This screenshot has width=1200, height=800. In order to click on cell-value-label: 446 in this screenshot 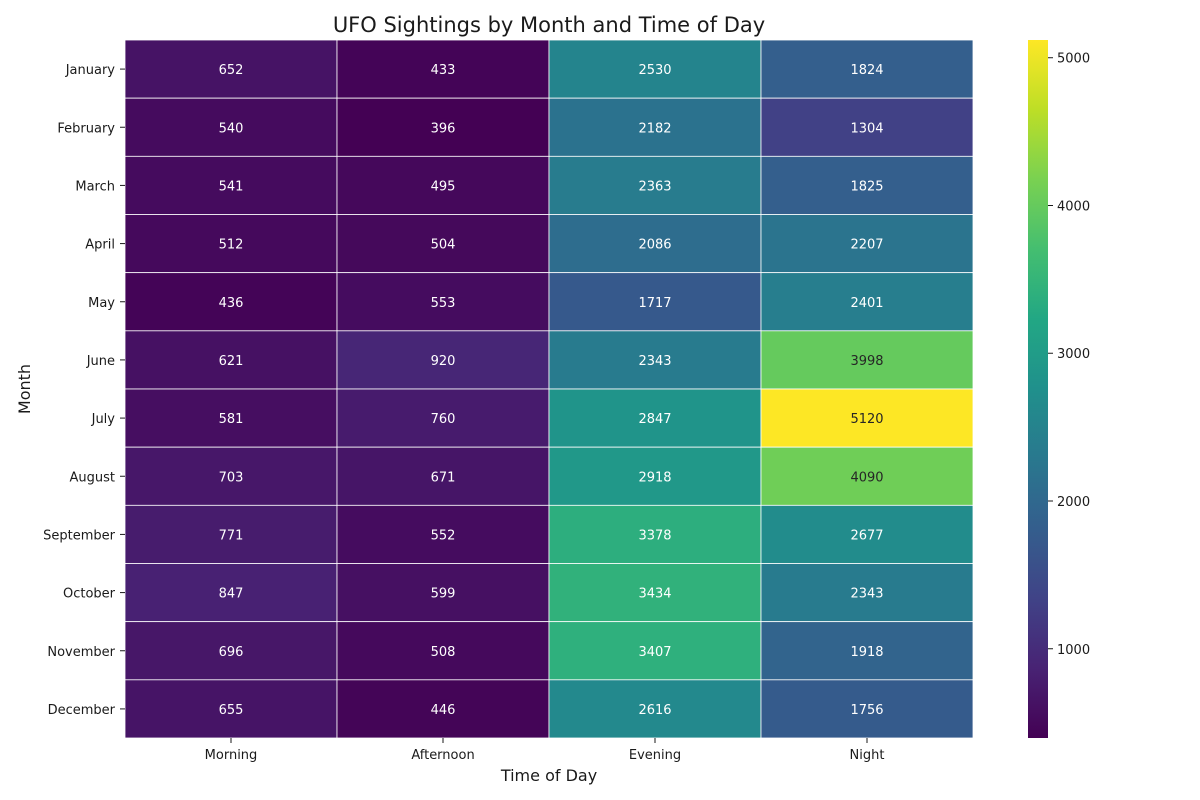, I will do `click(443, 710)`.